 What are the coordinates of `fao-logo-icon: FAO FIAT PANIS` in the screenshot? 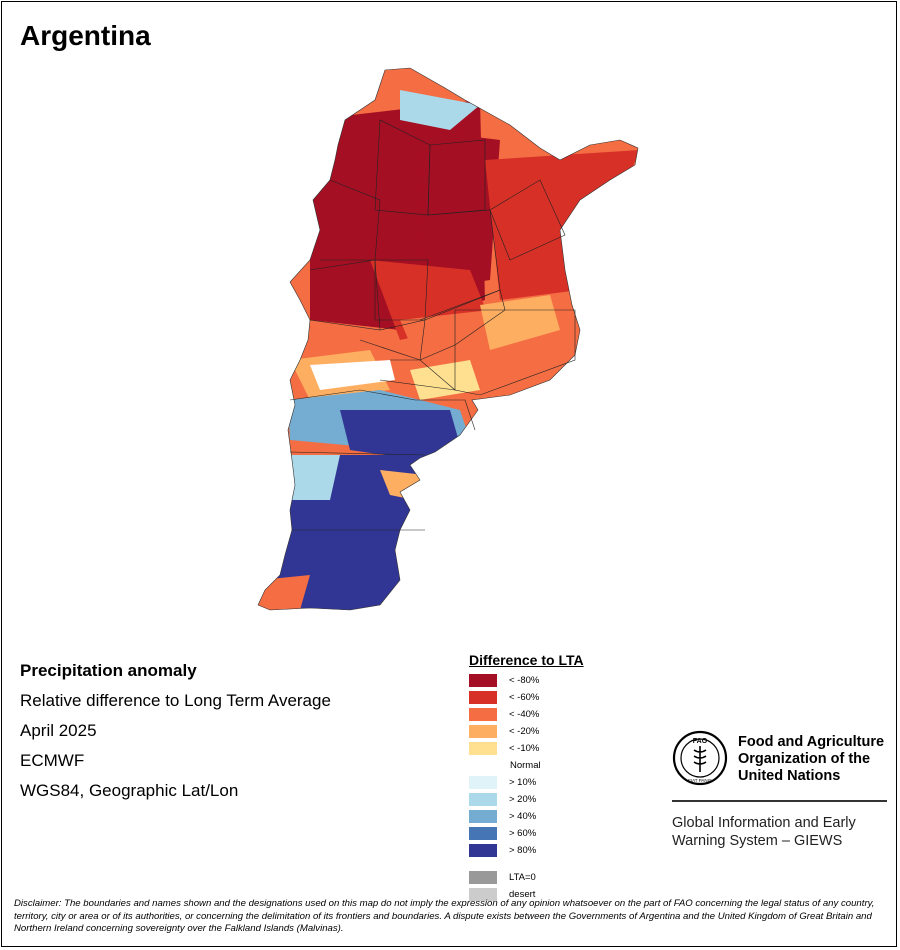 It's located at (700, 758).